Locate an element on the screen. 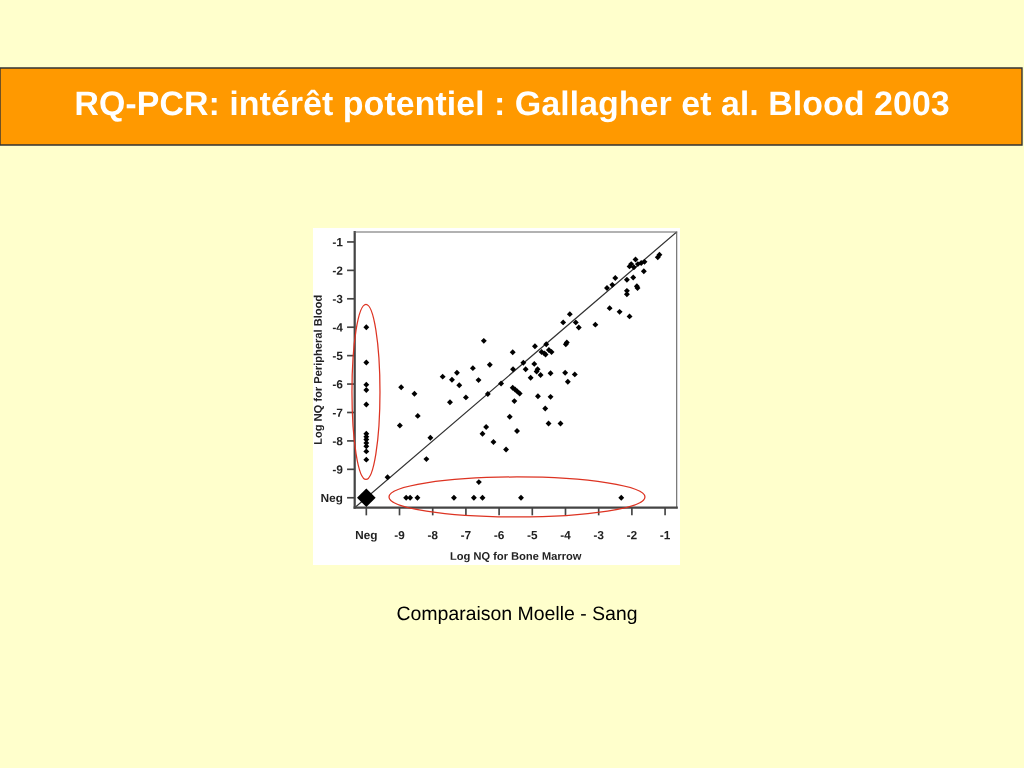  y-tick-label: -2 is located at coordinates (337, 270).